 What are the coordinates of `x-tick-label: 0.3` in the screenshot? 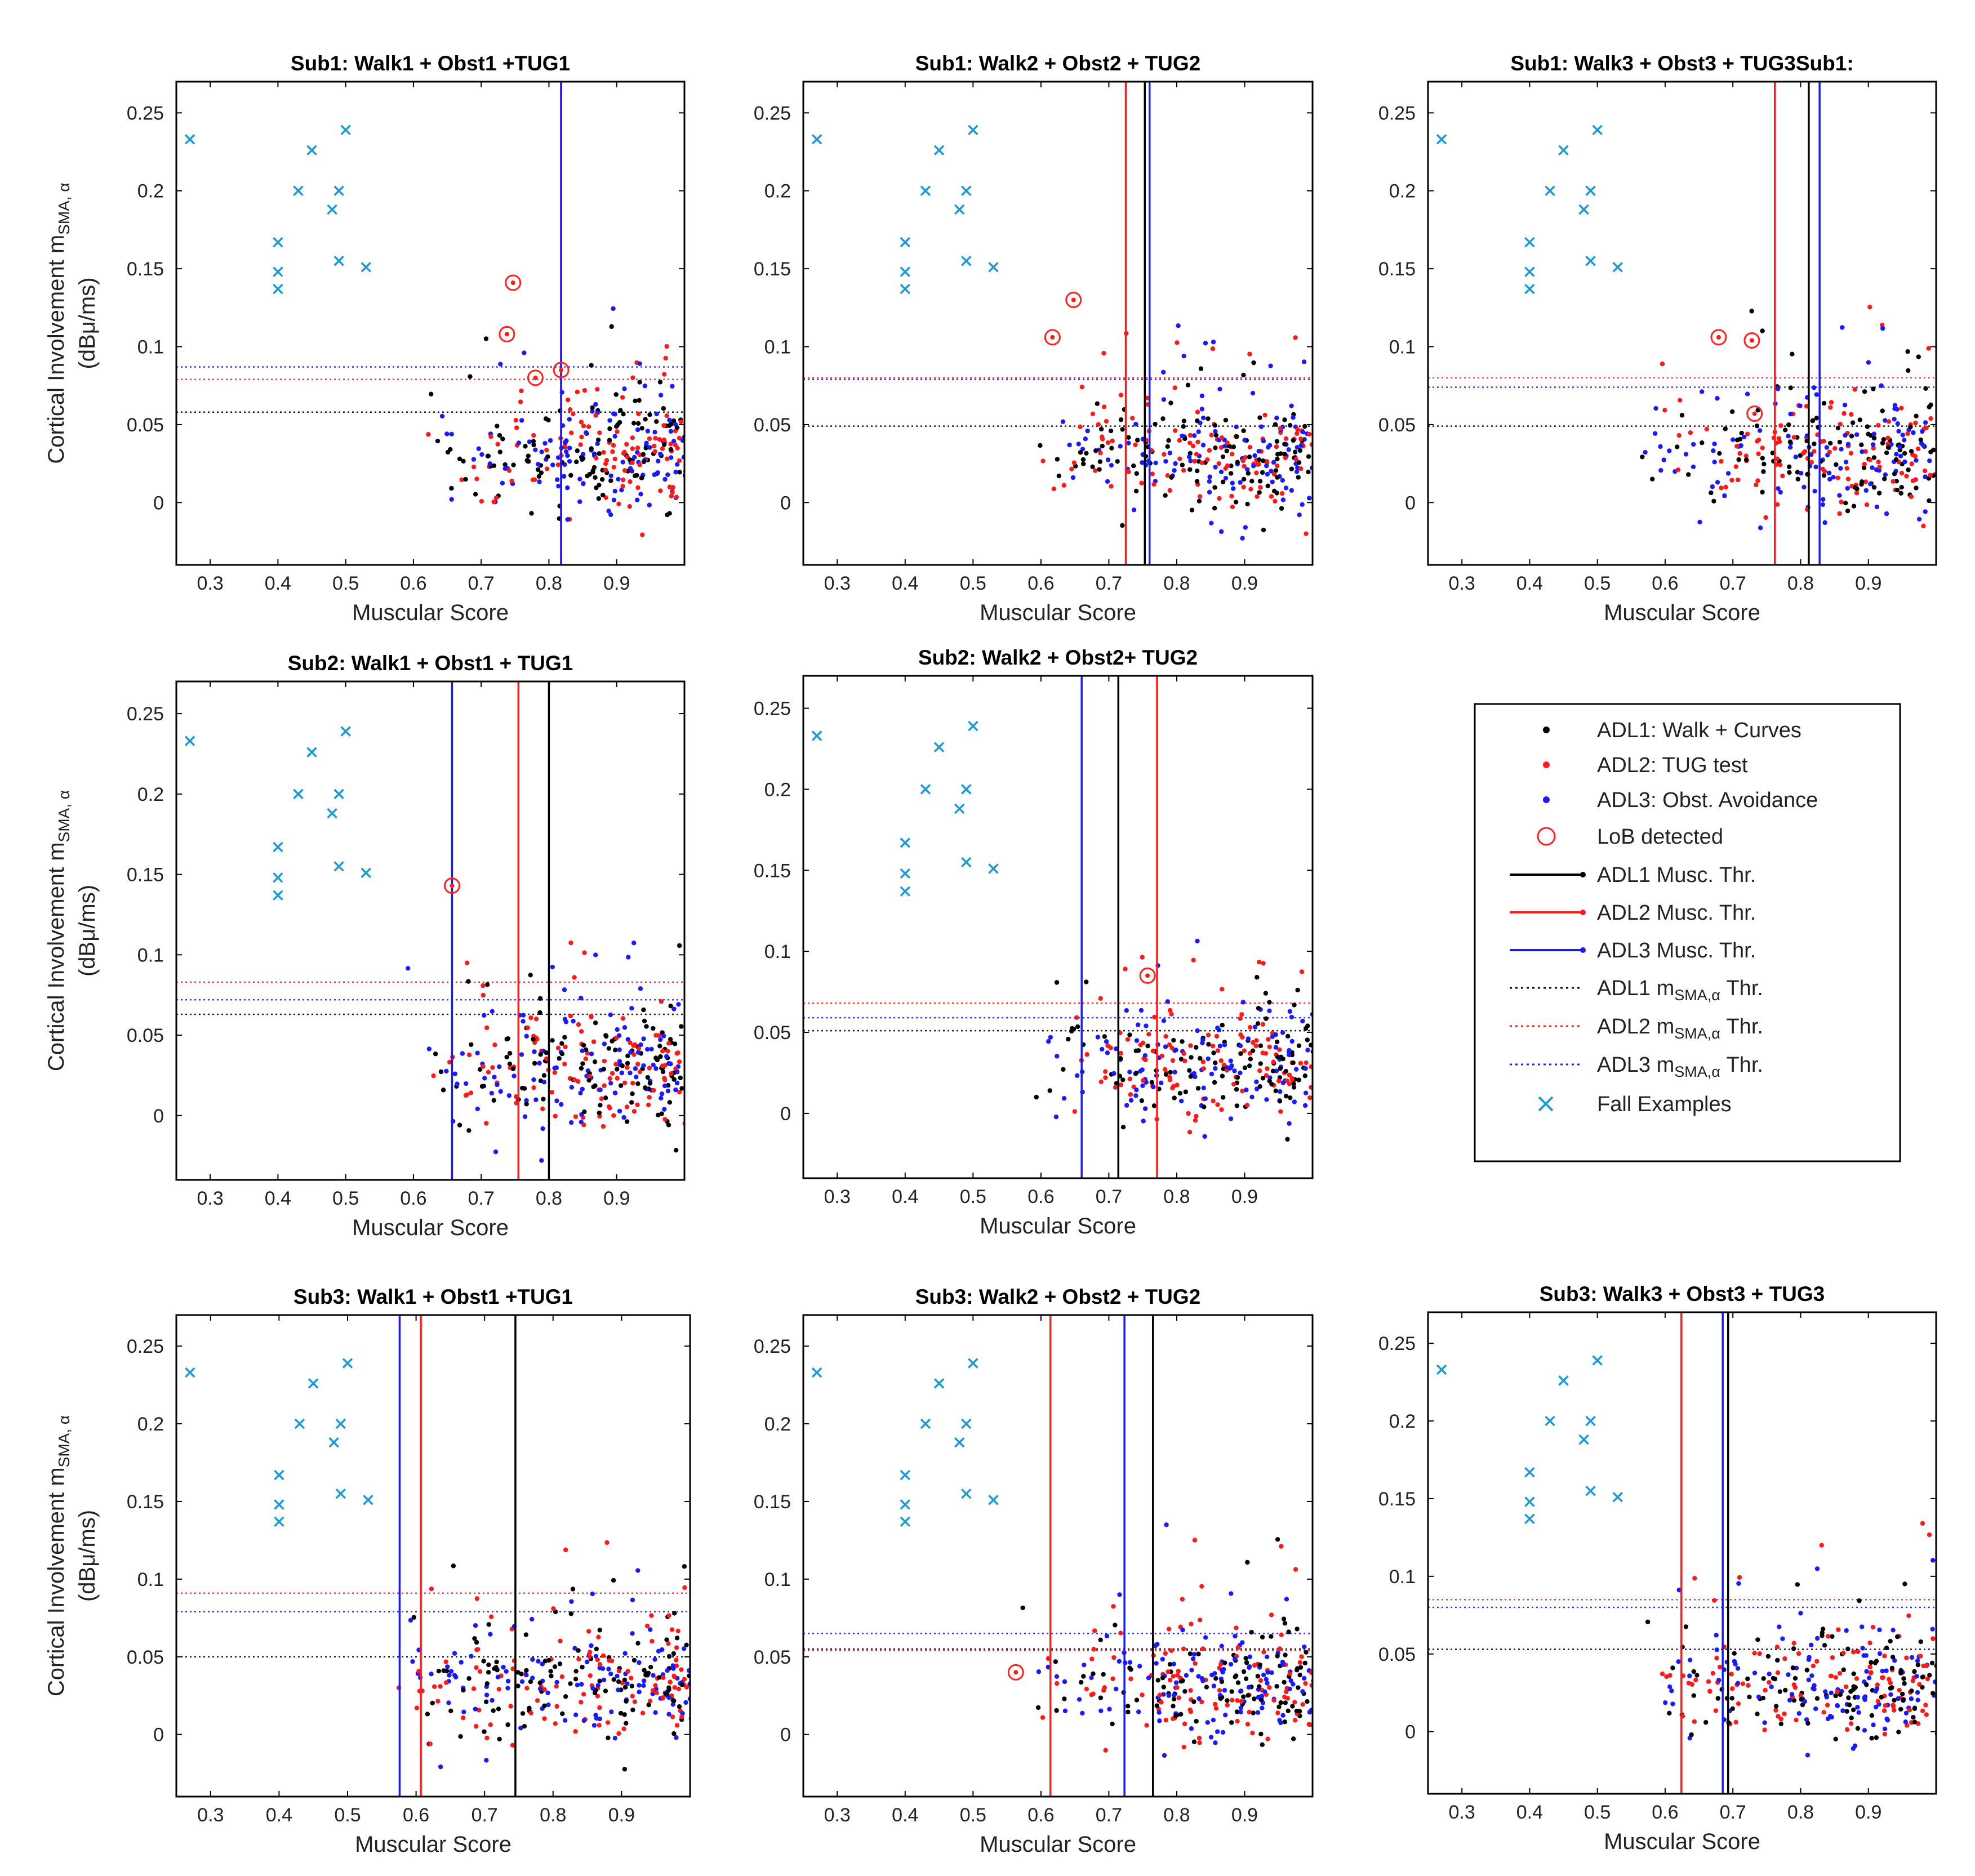 It's located at (838, 583).